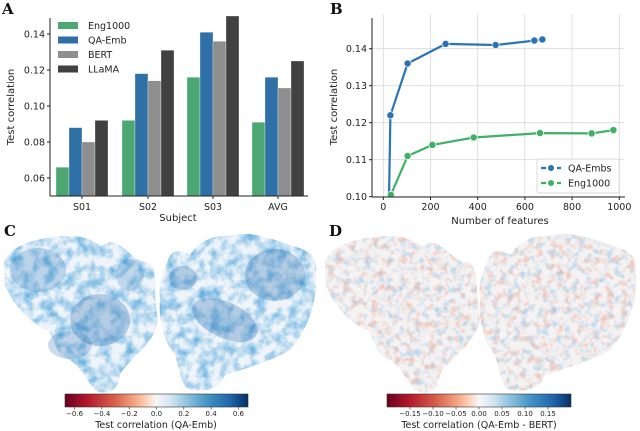 This screenshot has width=640, height=431. What do you see at coordinates (430, 207) in the screenshot?
I see `x-tick-label: 200` at bounding box center [430, 207].